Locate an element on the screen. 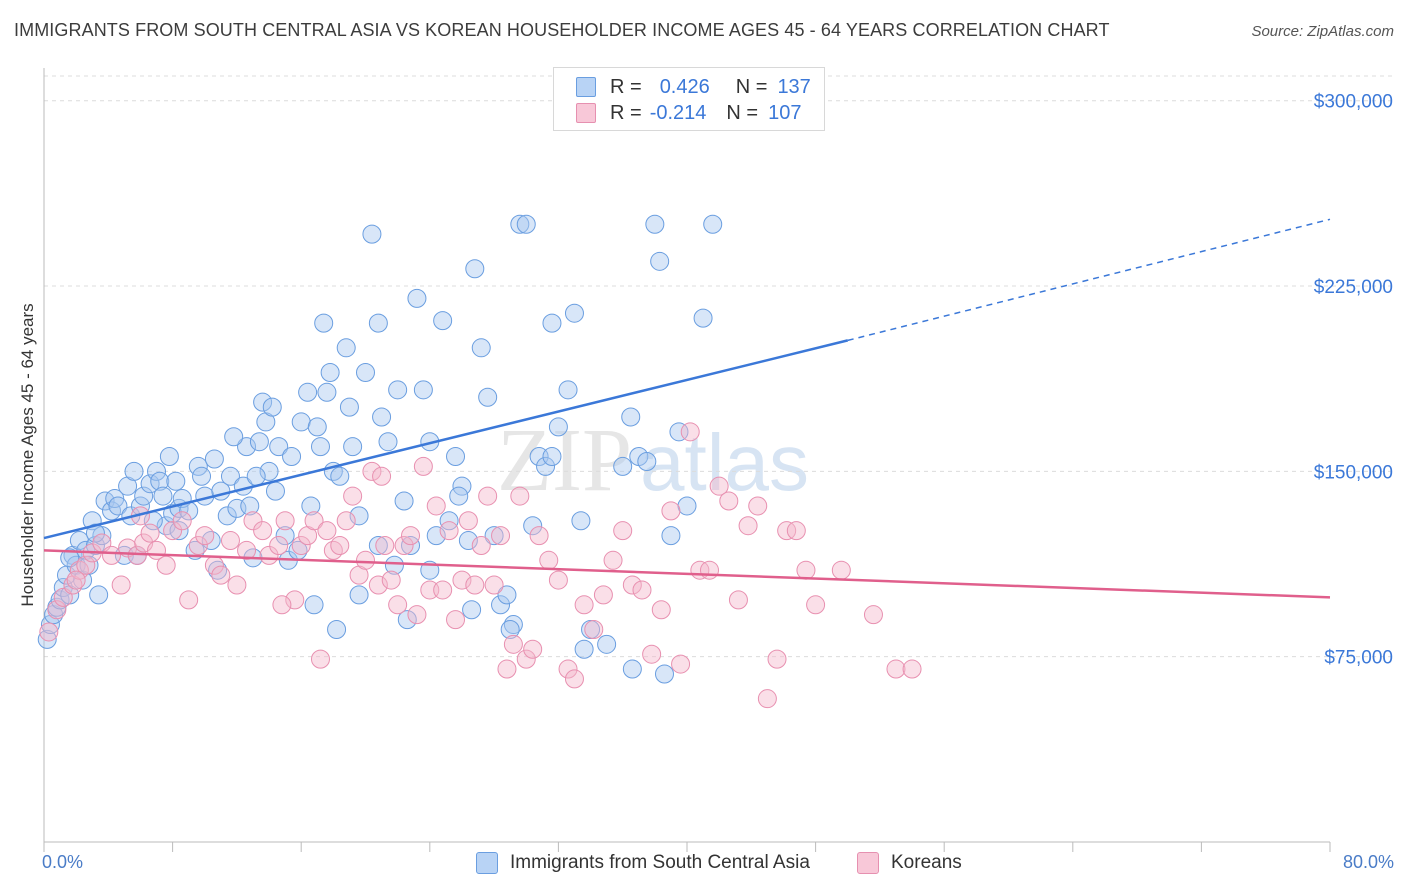 The height and width of the screenshot is (892, 1406). watermark-zip: ZIP is located at coordinates (564, 460).